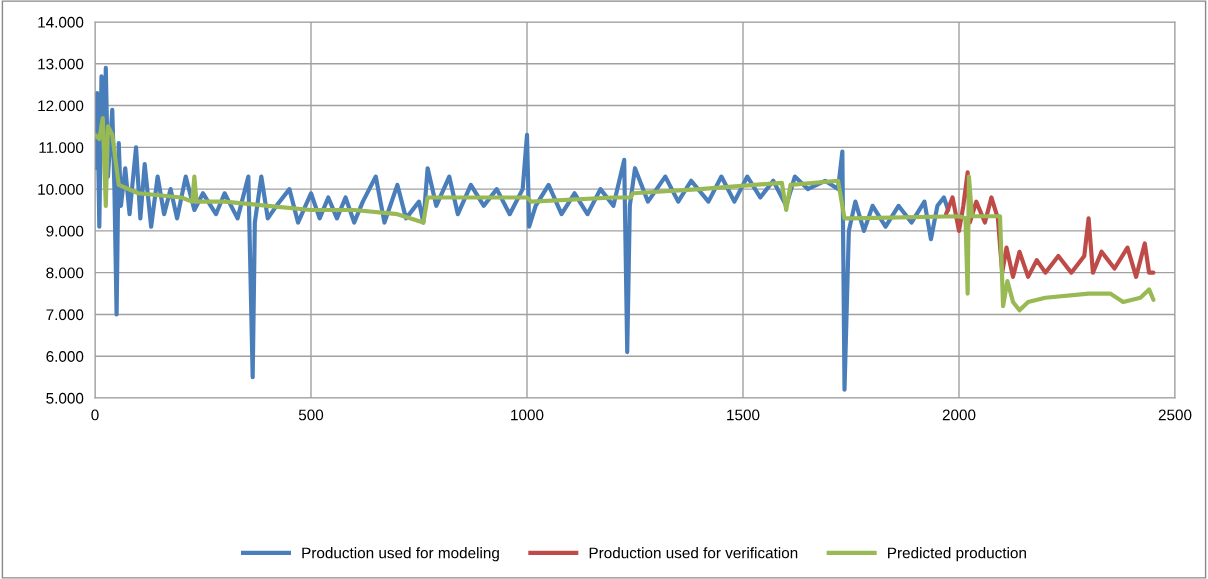 This screenshot has height=579, width=1208. I want to click on y-tick-label: 8.000, so click(65, 273).